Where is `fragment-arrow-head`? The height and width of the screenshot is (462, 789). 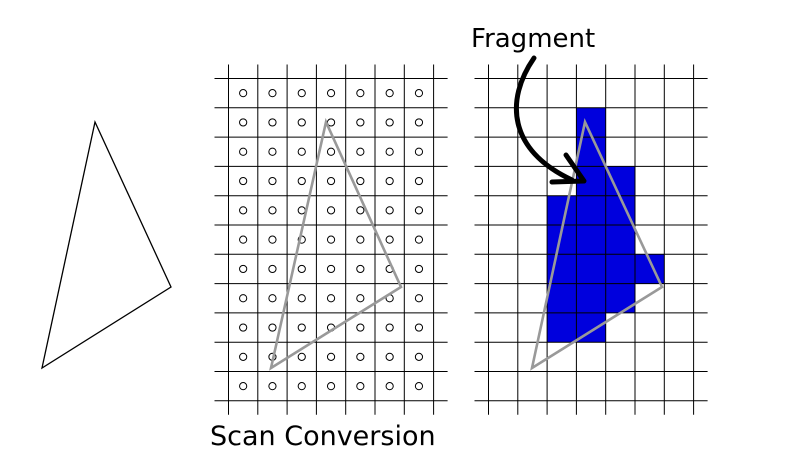 fragment-arrow-head is located at coordinates (568, 168).